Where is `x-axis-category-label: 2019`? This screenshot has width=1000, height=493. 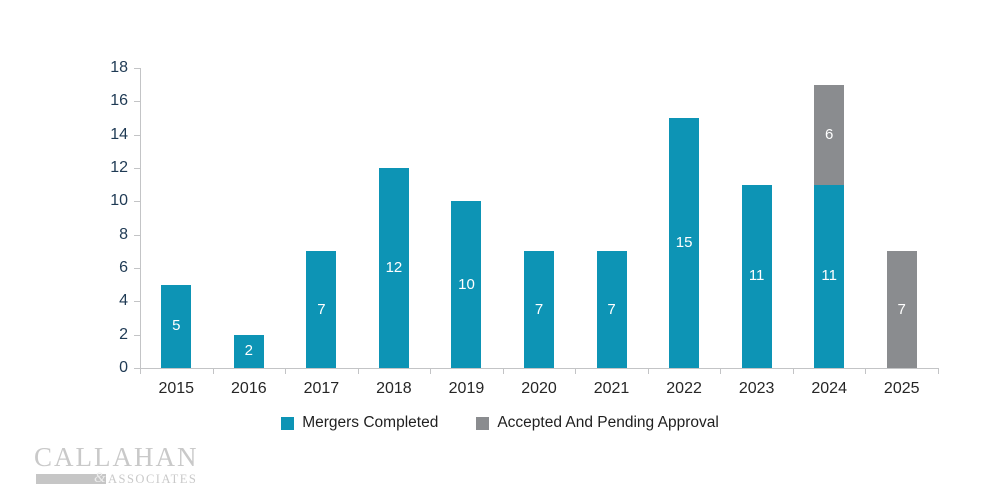
x-axis-category-label: 2019 is located at coordinates (466, 388).